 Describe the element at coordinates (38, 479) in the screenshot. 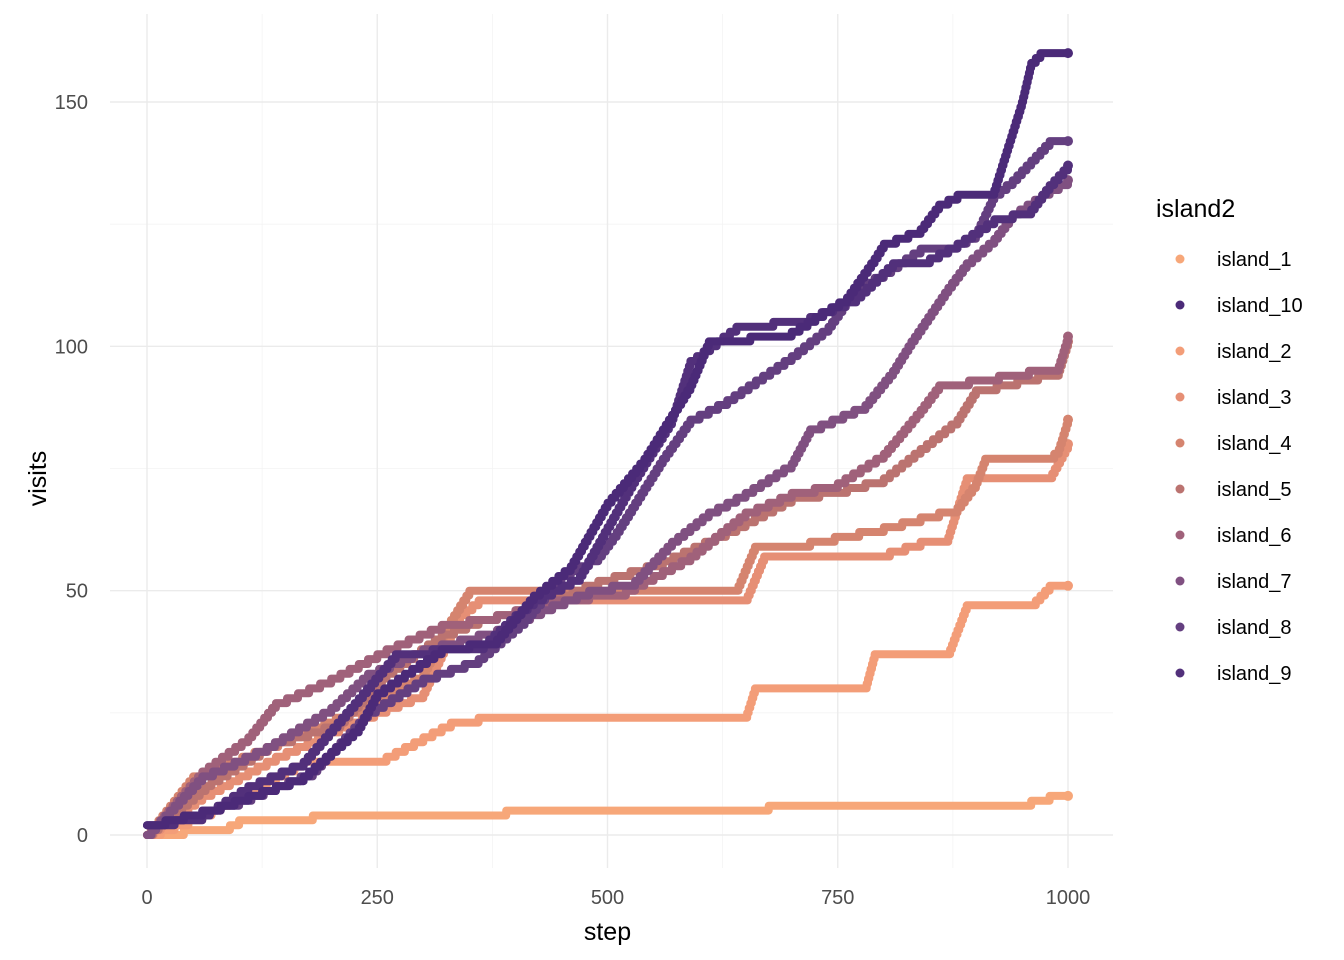

I see `y-axis-title: visits` at that location.